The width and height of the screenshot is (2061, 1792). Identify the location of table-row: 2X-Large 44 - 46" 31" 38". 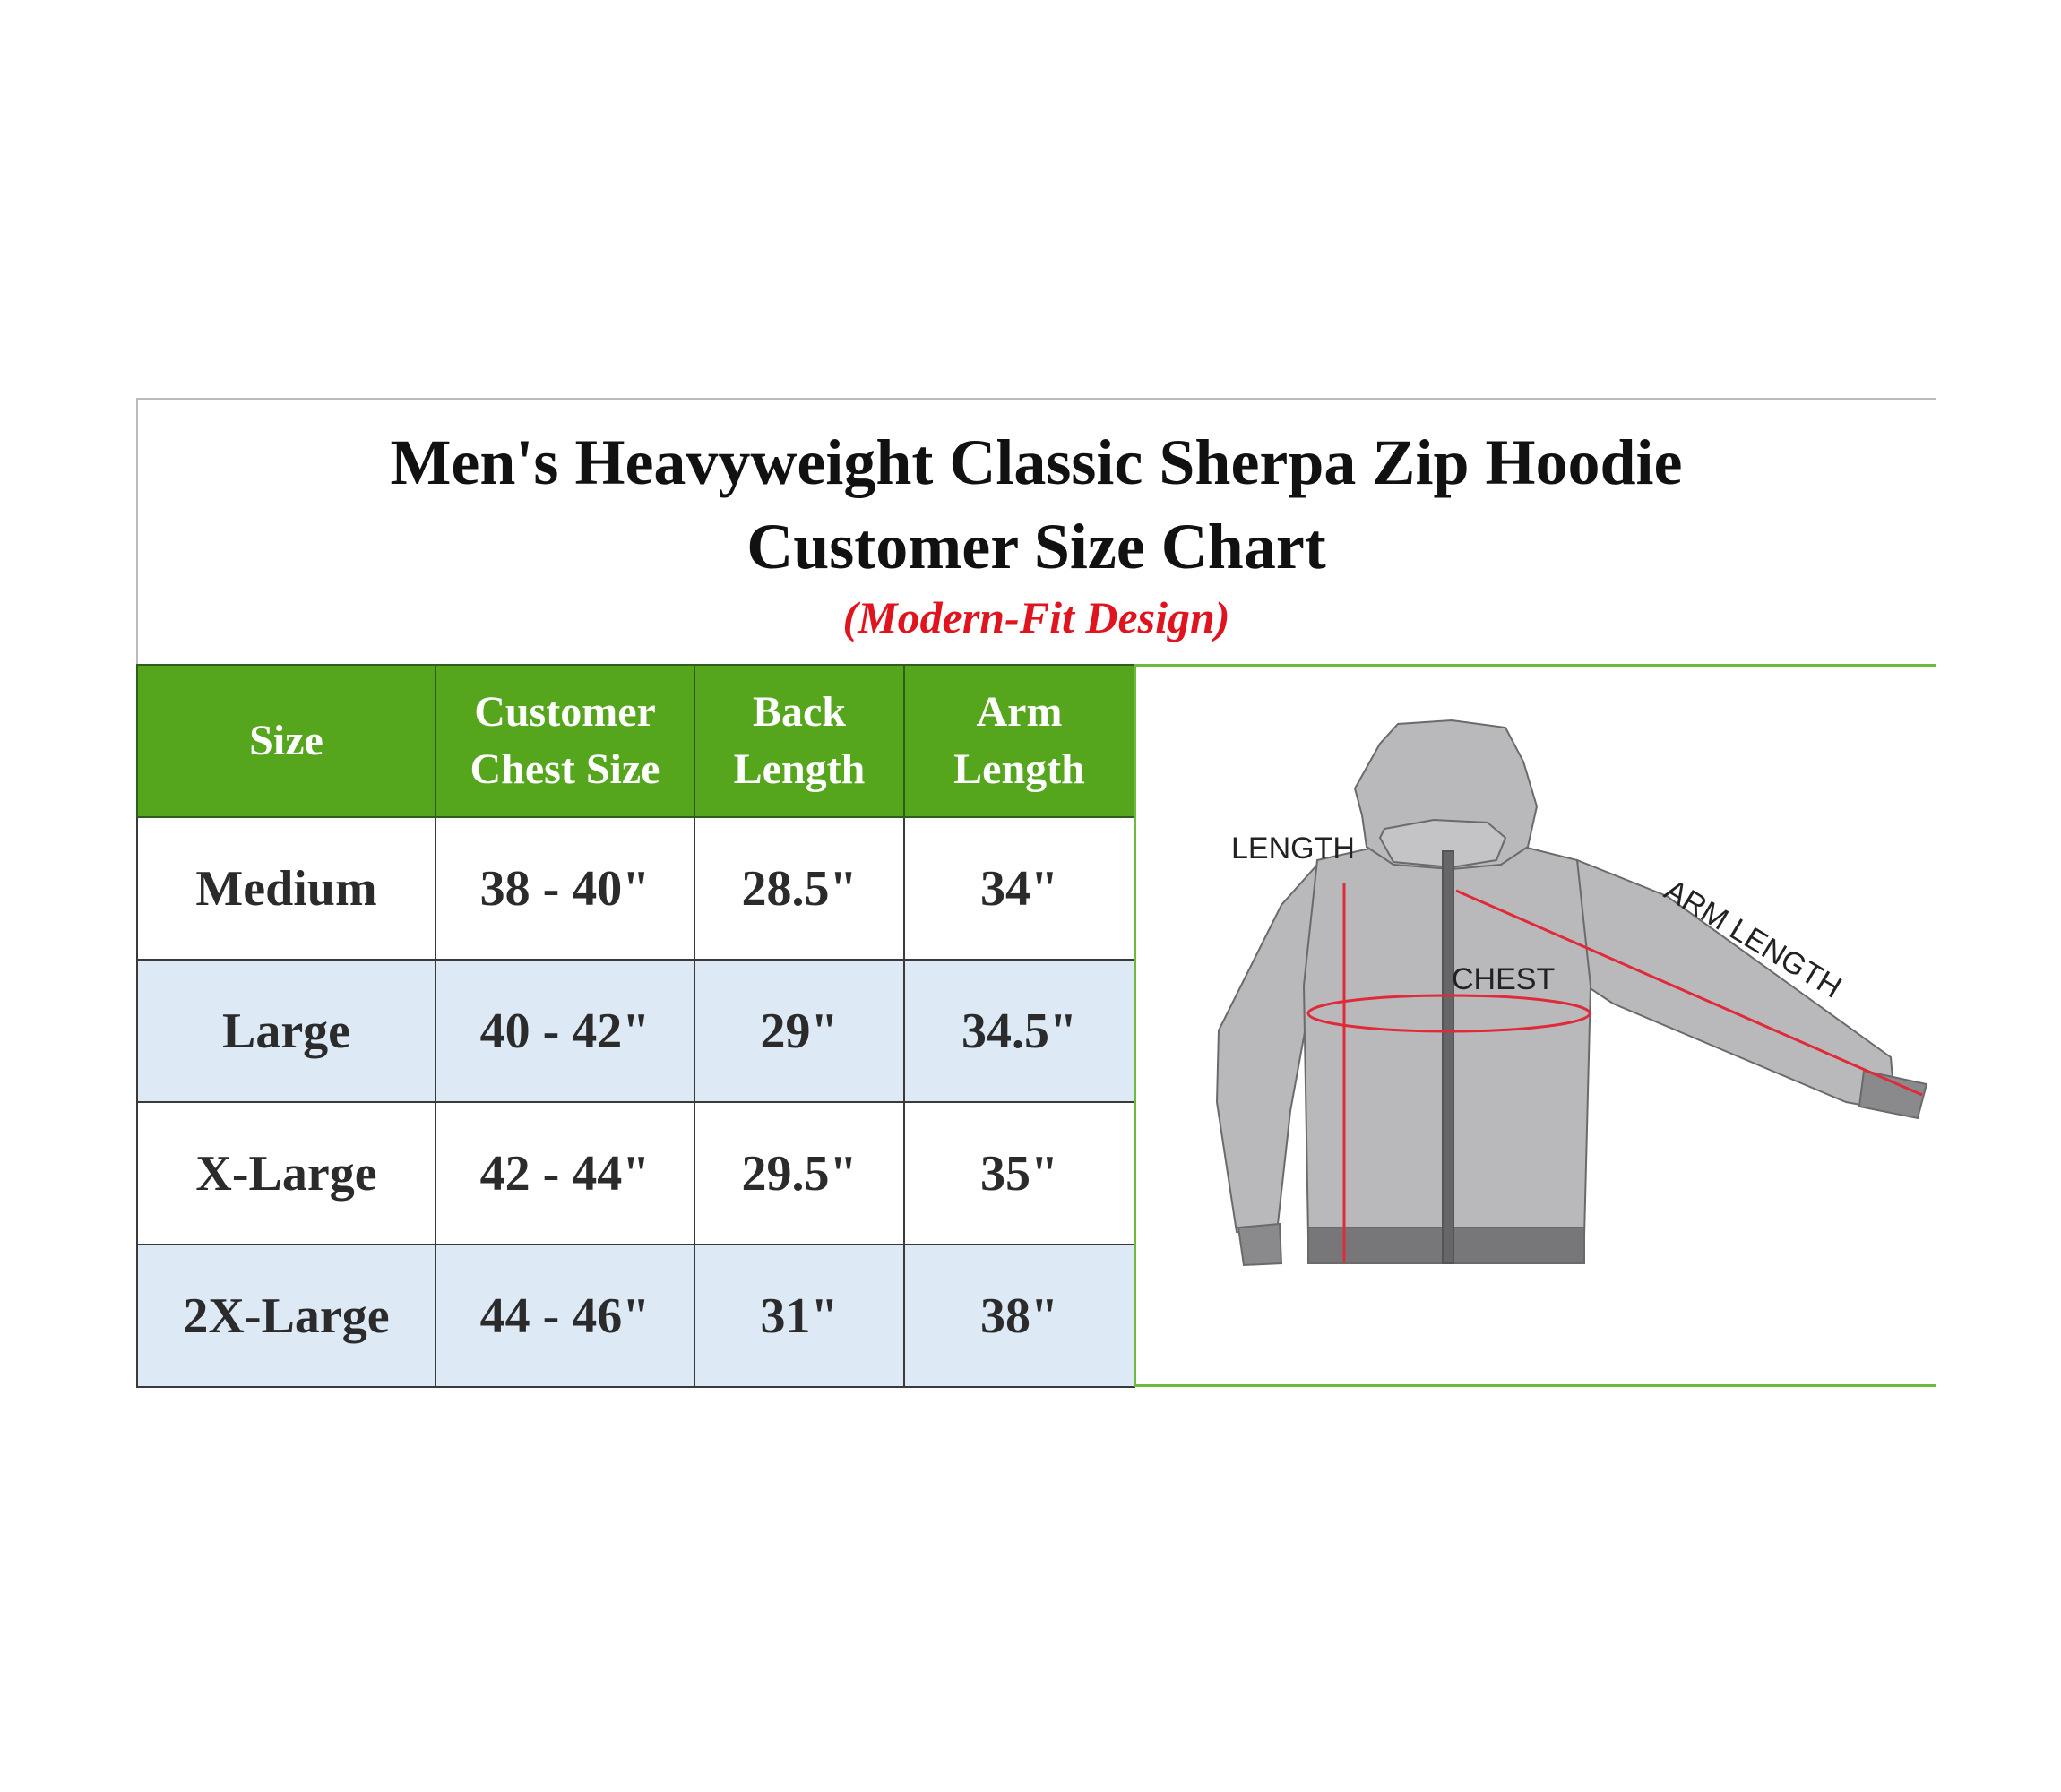
(635, 1316).